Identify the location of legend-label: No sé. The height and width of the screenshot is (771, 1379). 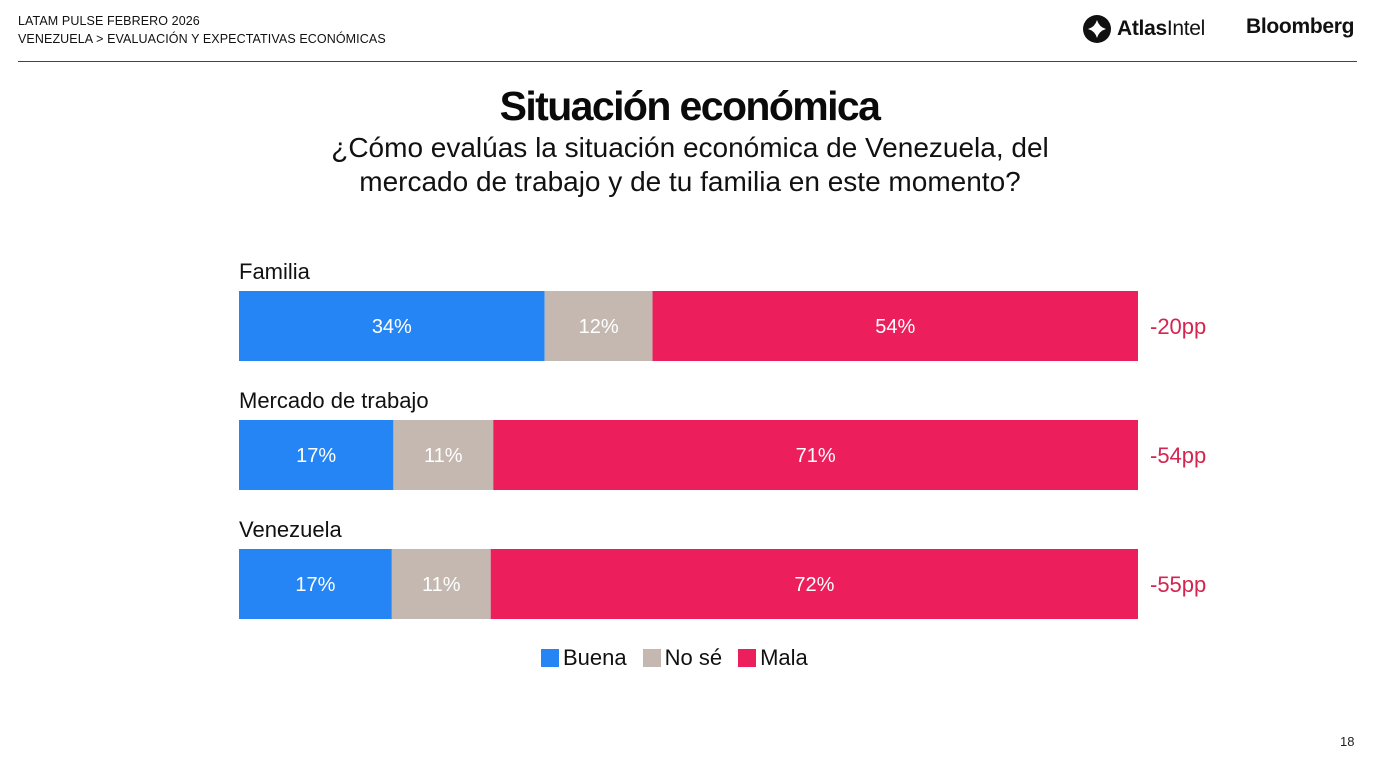
(693, 657).